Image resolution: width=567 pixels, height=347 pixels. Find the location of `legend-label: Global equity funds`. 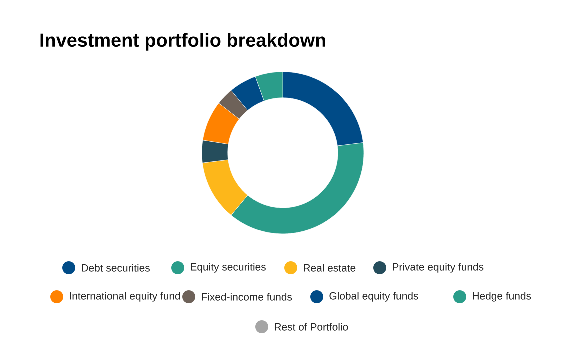

legend-label: Global equity funds is located at coordinates (374, 297).